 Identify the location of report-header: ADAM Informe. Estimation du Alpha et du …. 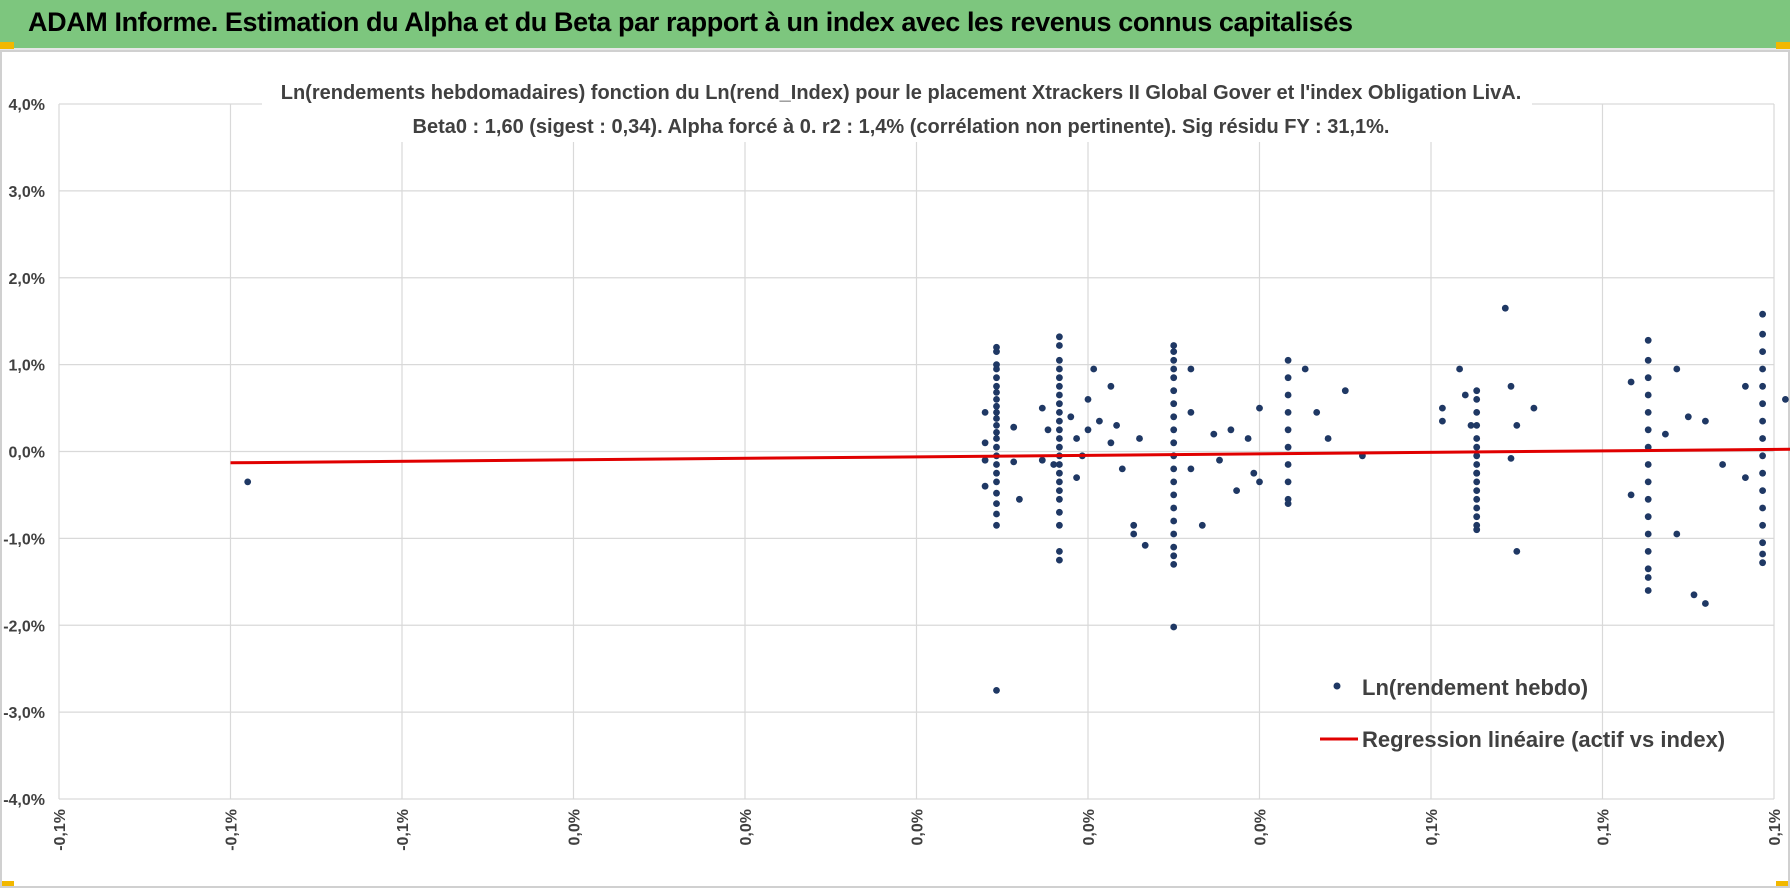
(895, 25).